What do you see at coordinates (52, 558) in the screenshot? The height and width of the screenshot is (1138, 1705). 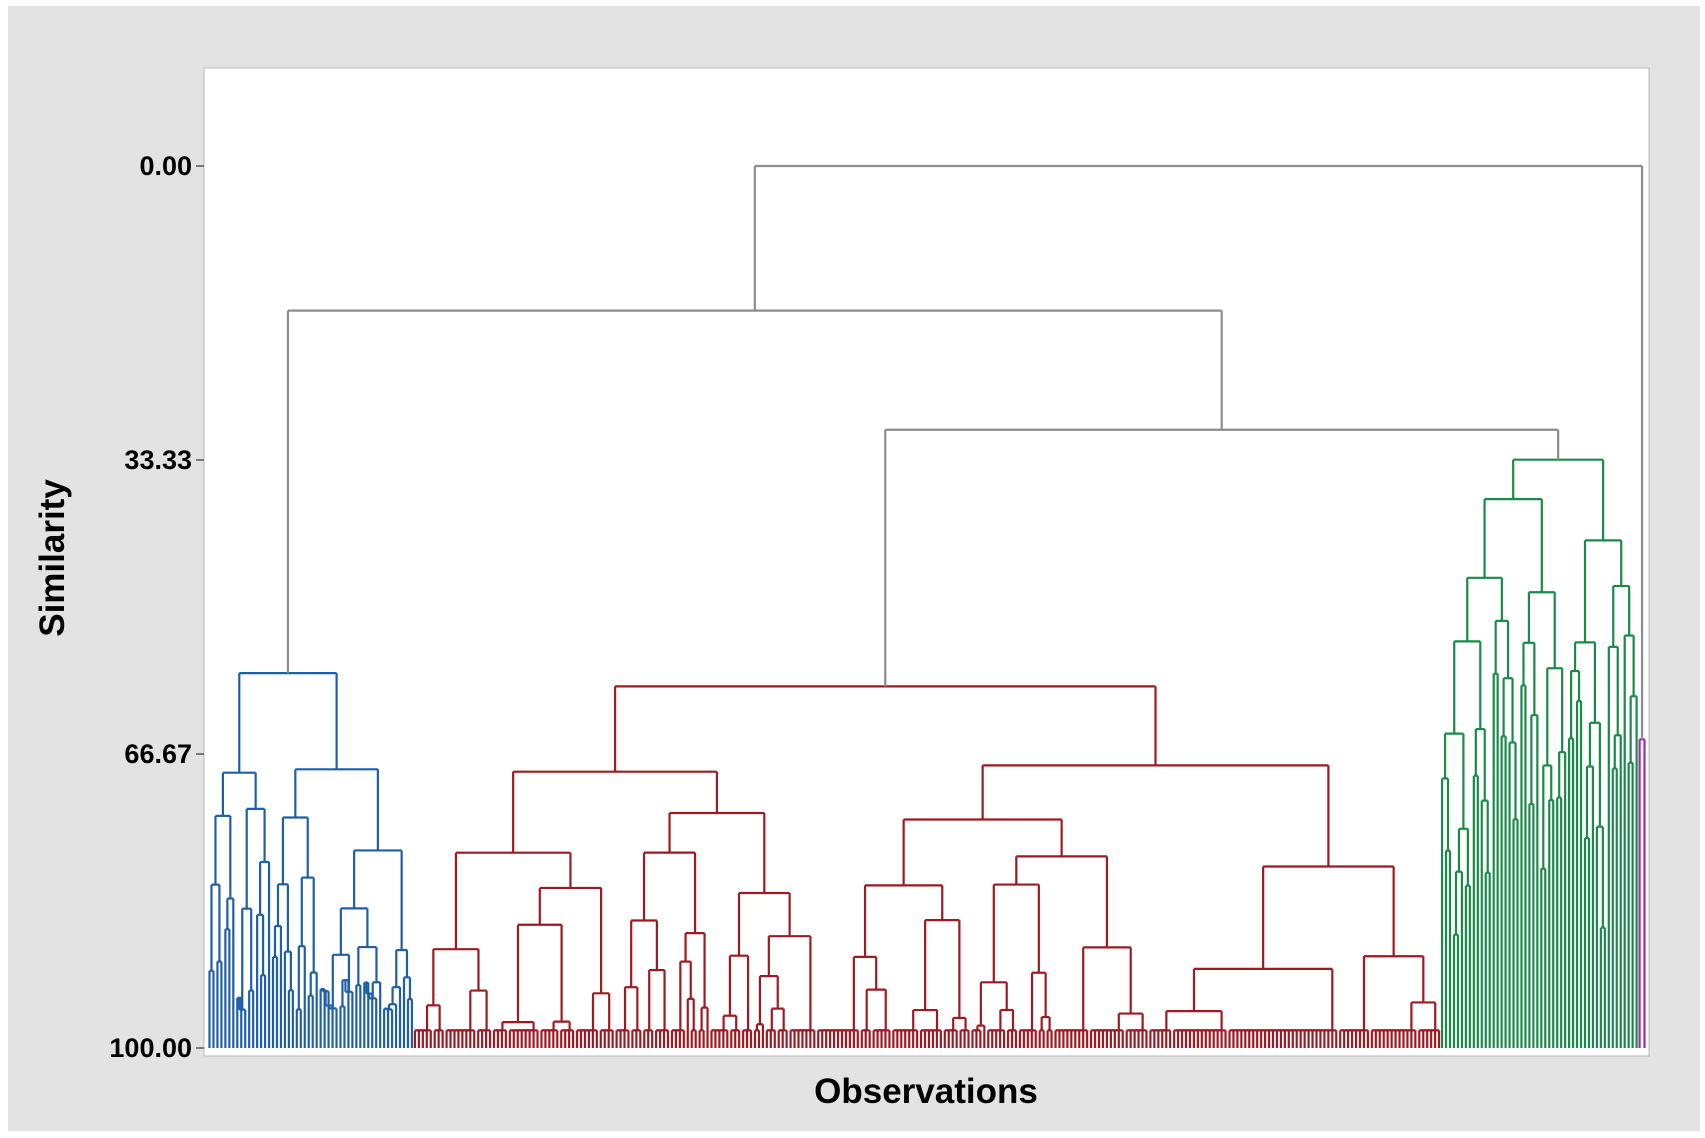 I see `y-axis-title: Similarity` at bounding box center [52, 558].